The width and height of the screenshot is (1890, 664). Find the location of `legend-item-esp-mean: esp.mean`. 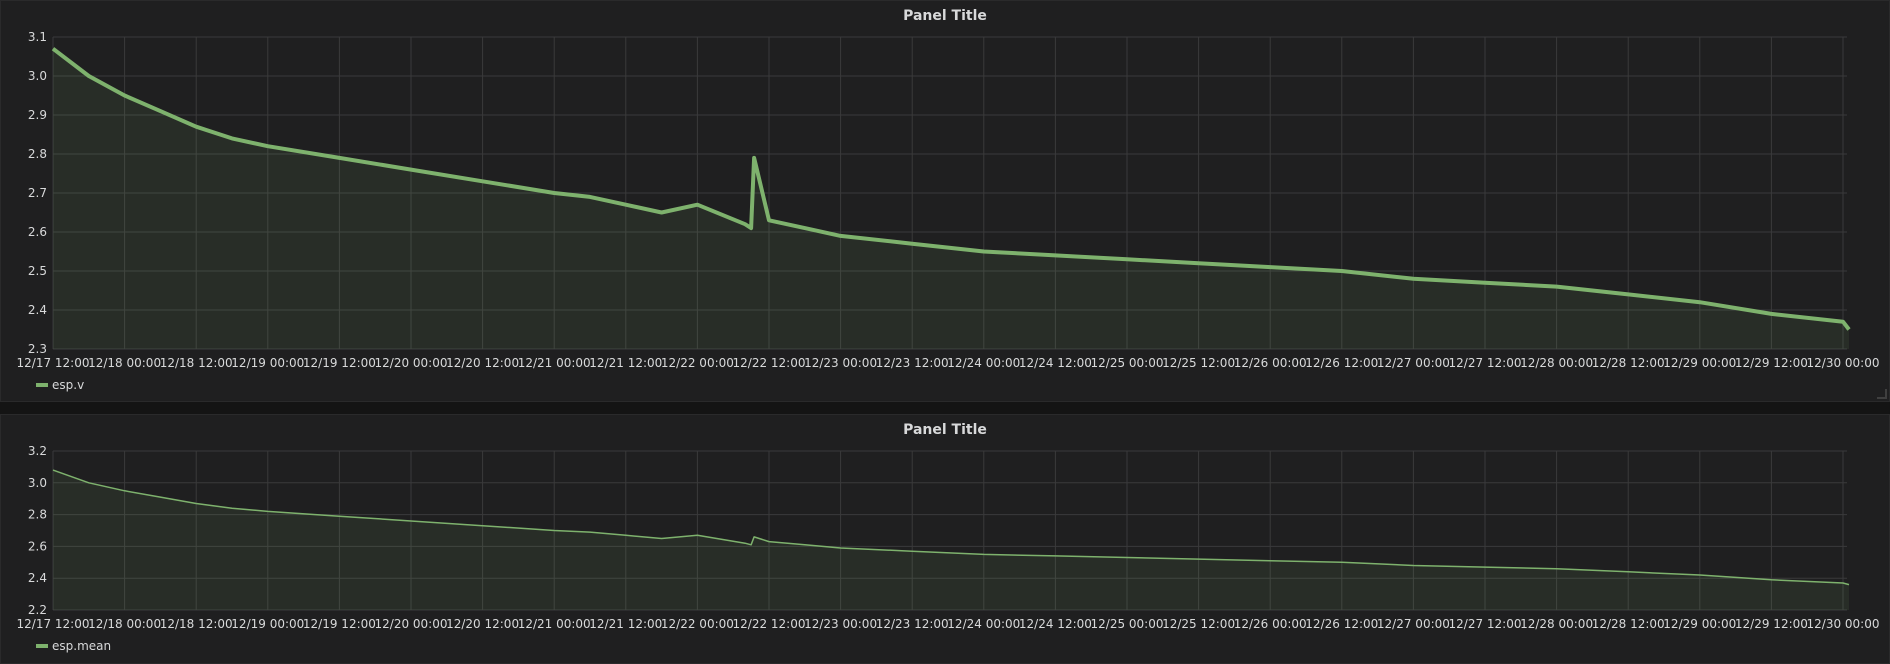

legend-item-esp-mean: esp.mean is located at coordinates (73, 646).